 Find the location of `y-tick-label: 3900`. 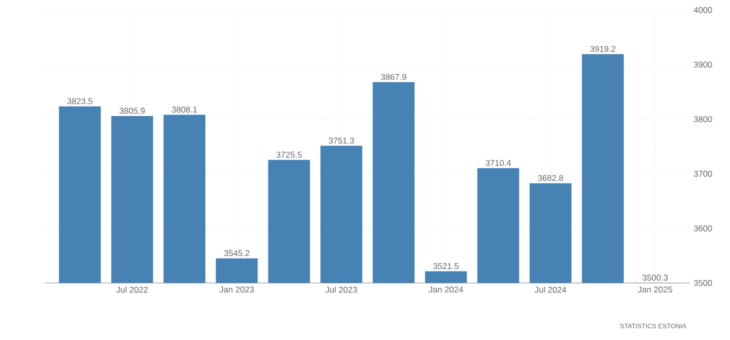

y-tick-label: 3900 is located at coordinates (703, 65).